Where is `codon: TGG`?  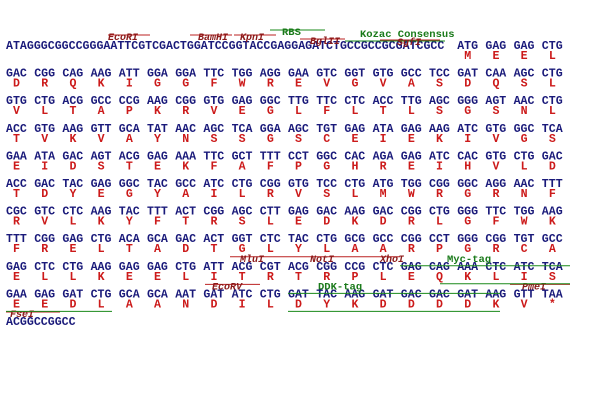 codon: TGG is located at coordinates (524, 212).